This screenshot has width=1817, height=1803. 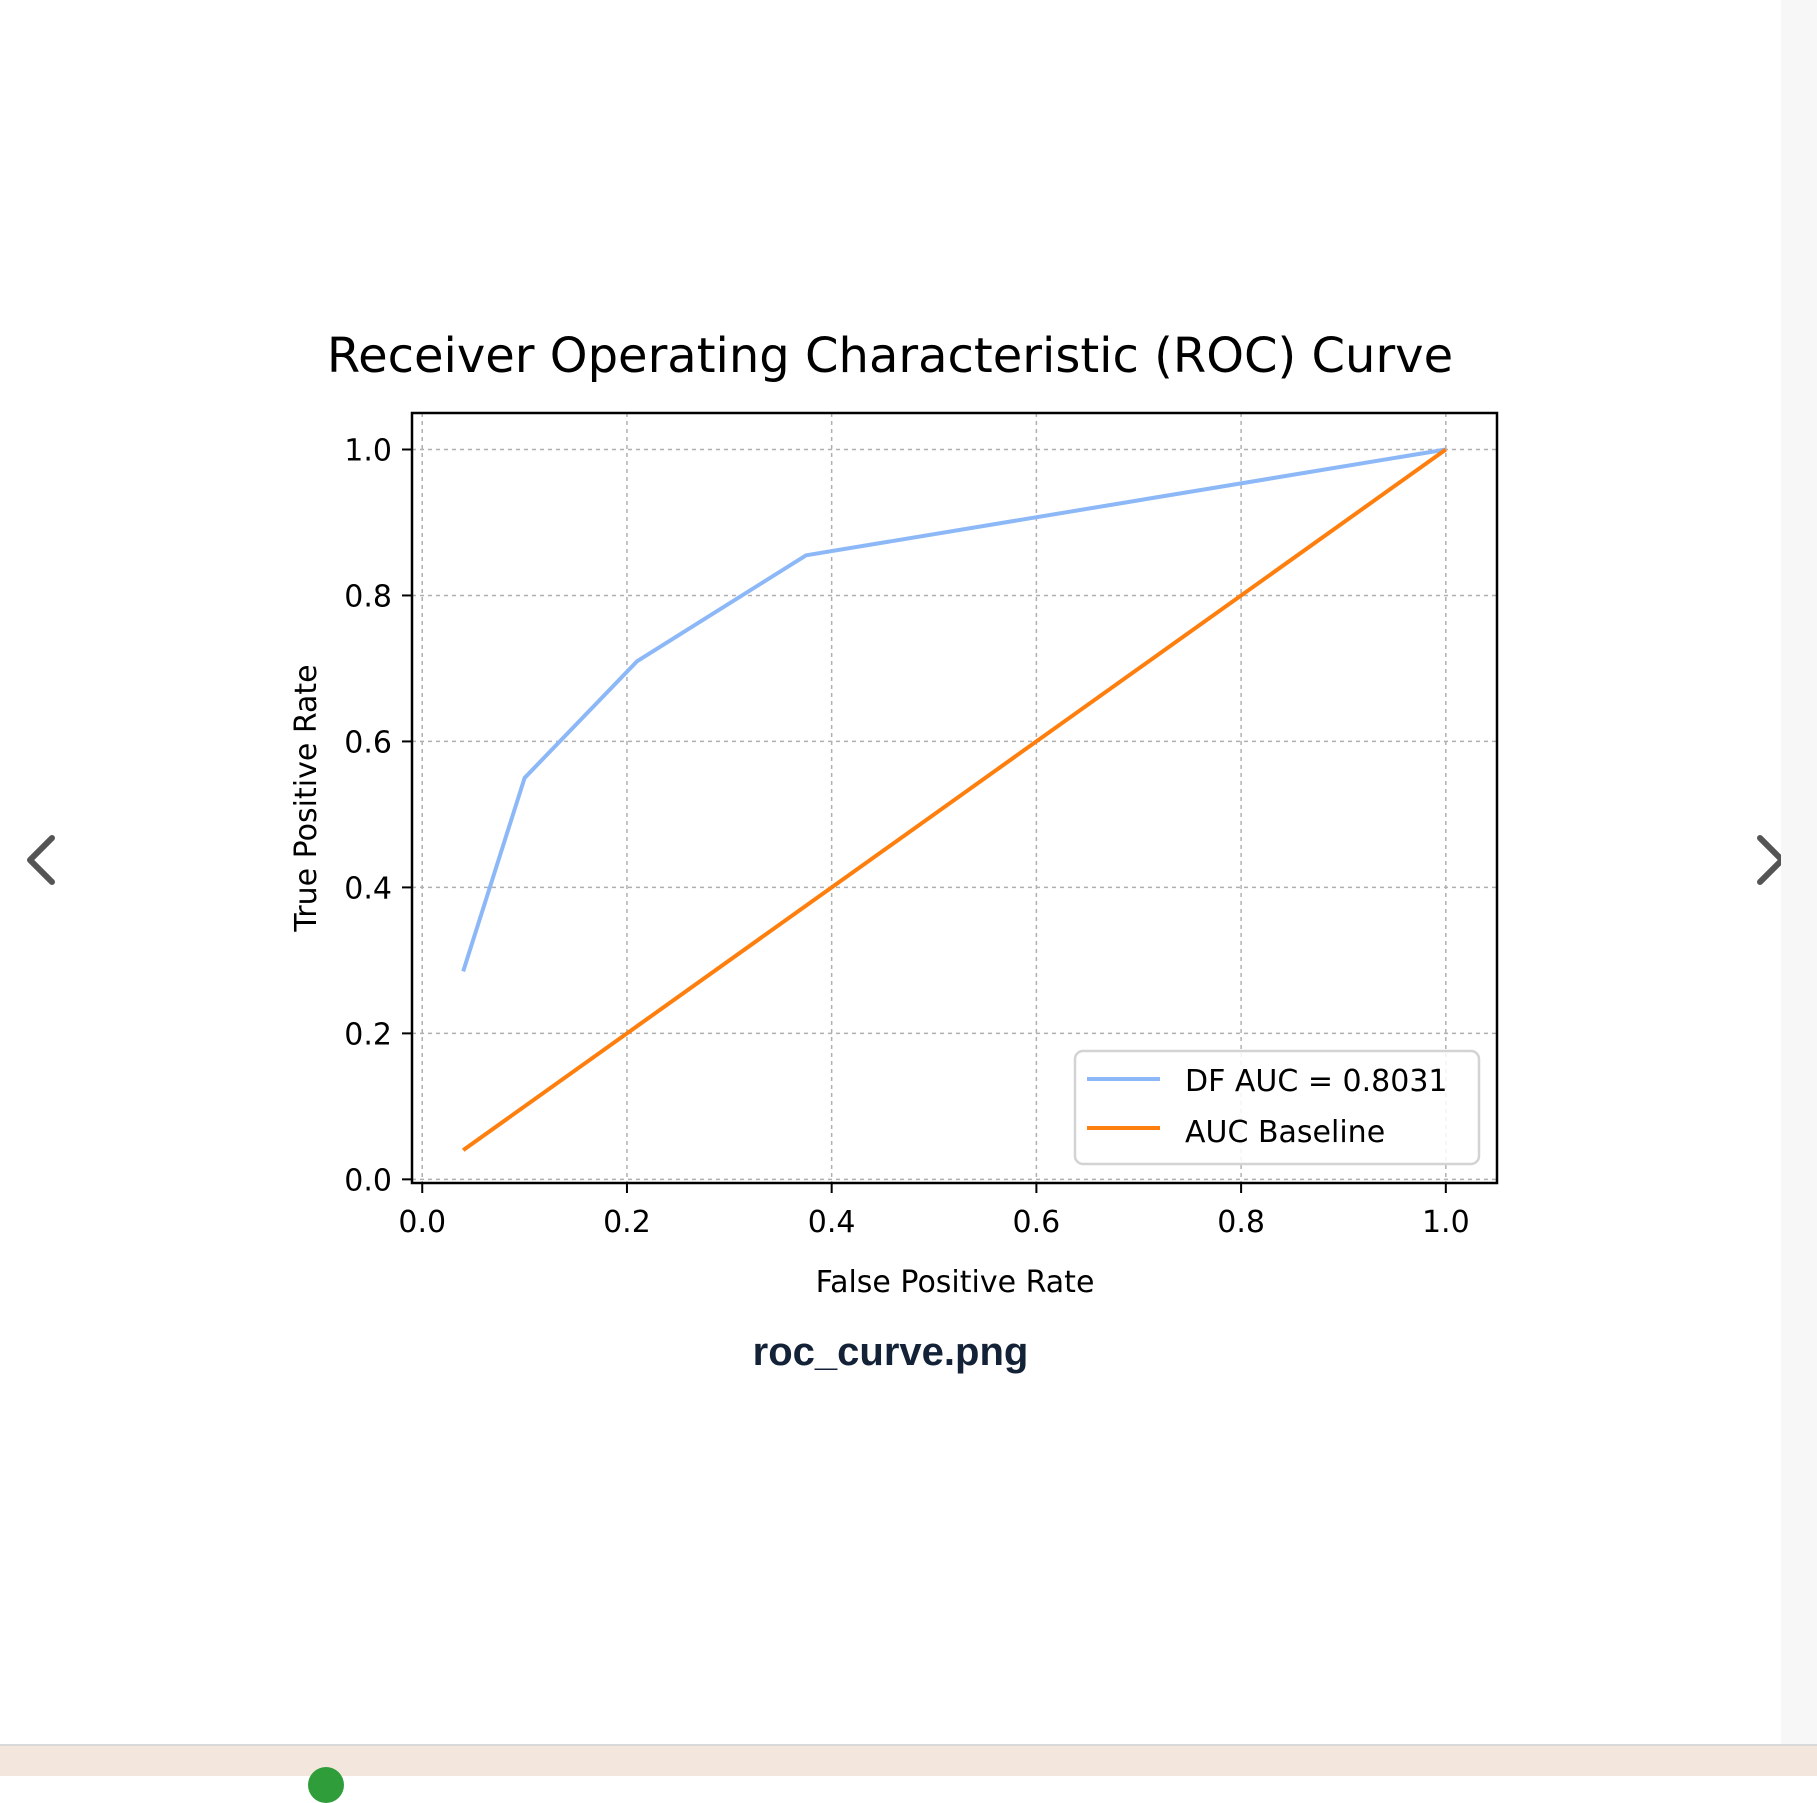 I want to click on y-tick-label: 0.2, so click(x=368, y=1034).